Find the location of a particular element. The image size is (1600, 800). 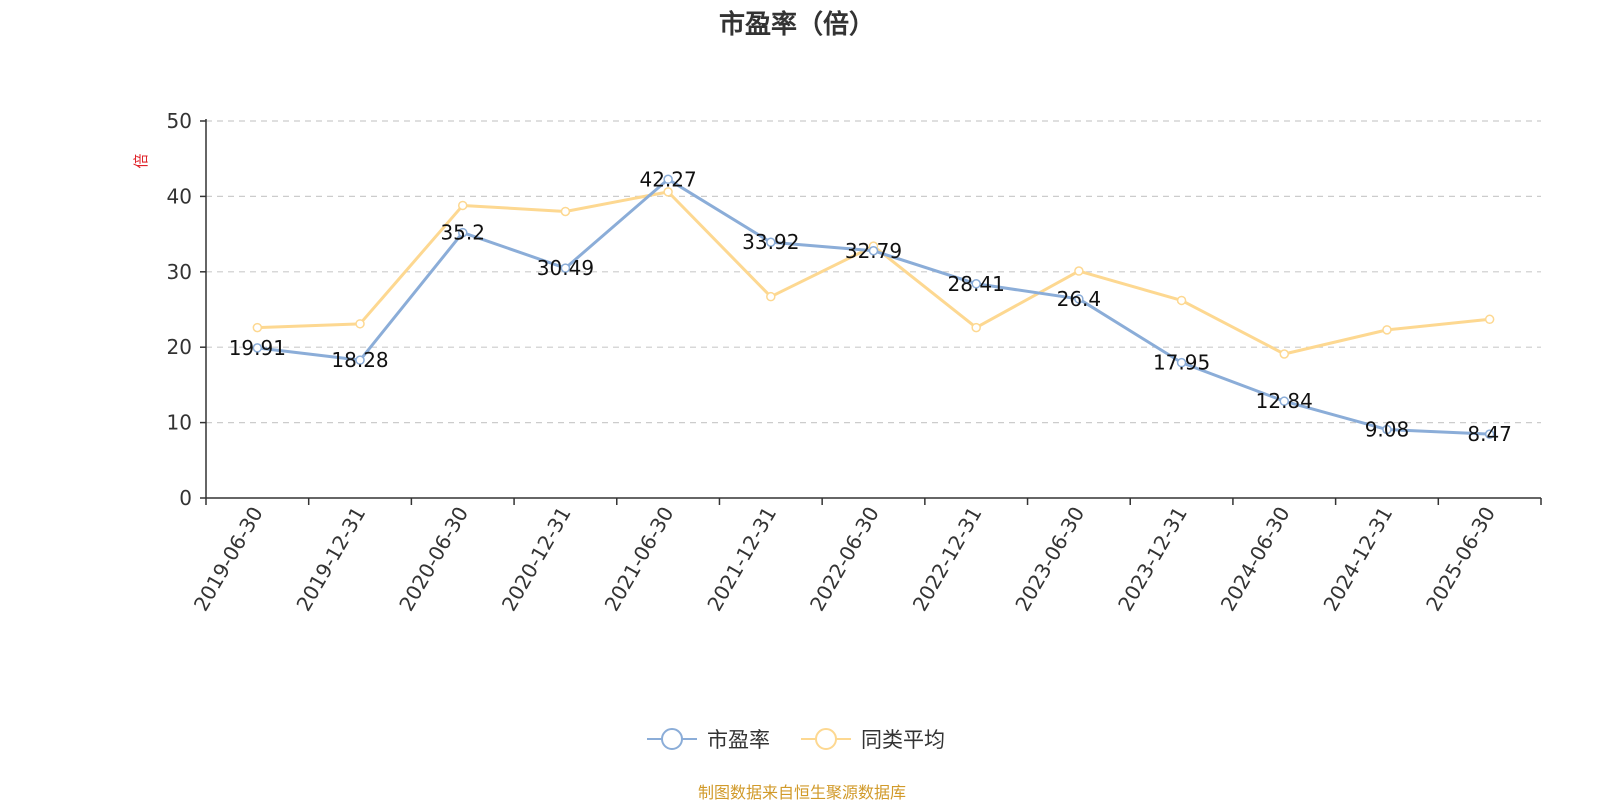

legend-item-pe: 市盈率 is located at coordinates (708, 740).